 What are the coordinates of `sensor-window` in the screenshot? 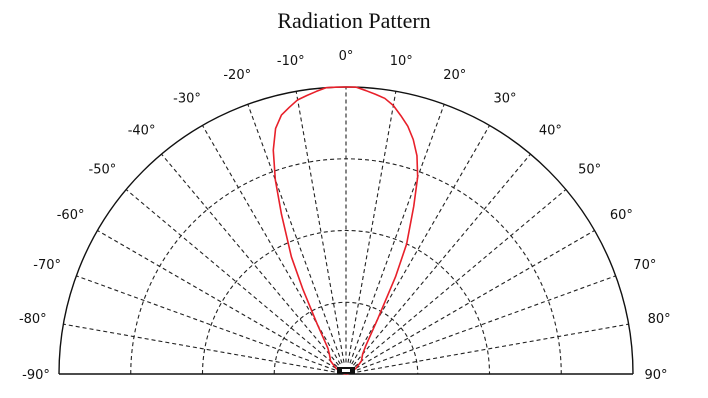 It's located at (346, 370).